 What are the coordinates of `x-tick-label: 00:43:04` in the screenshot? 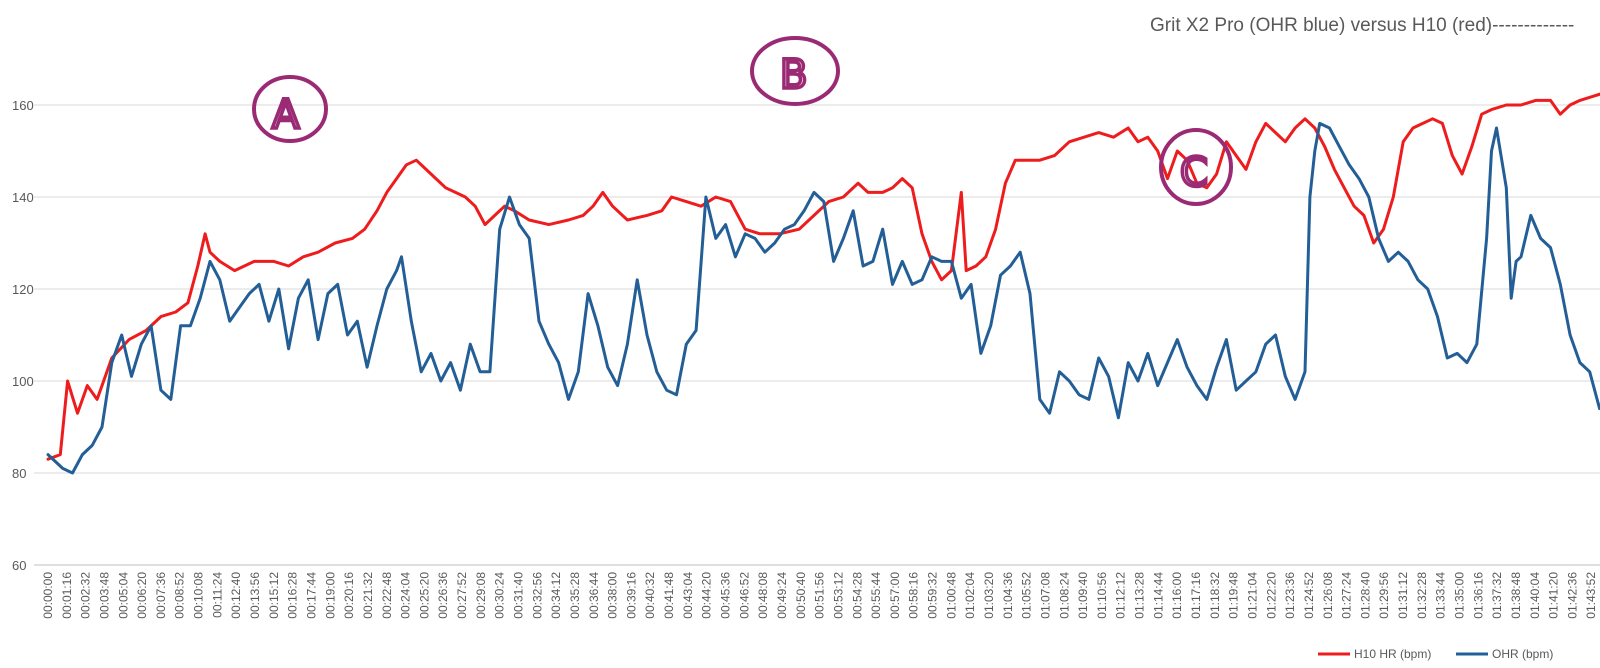 It's located at (688, 595).